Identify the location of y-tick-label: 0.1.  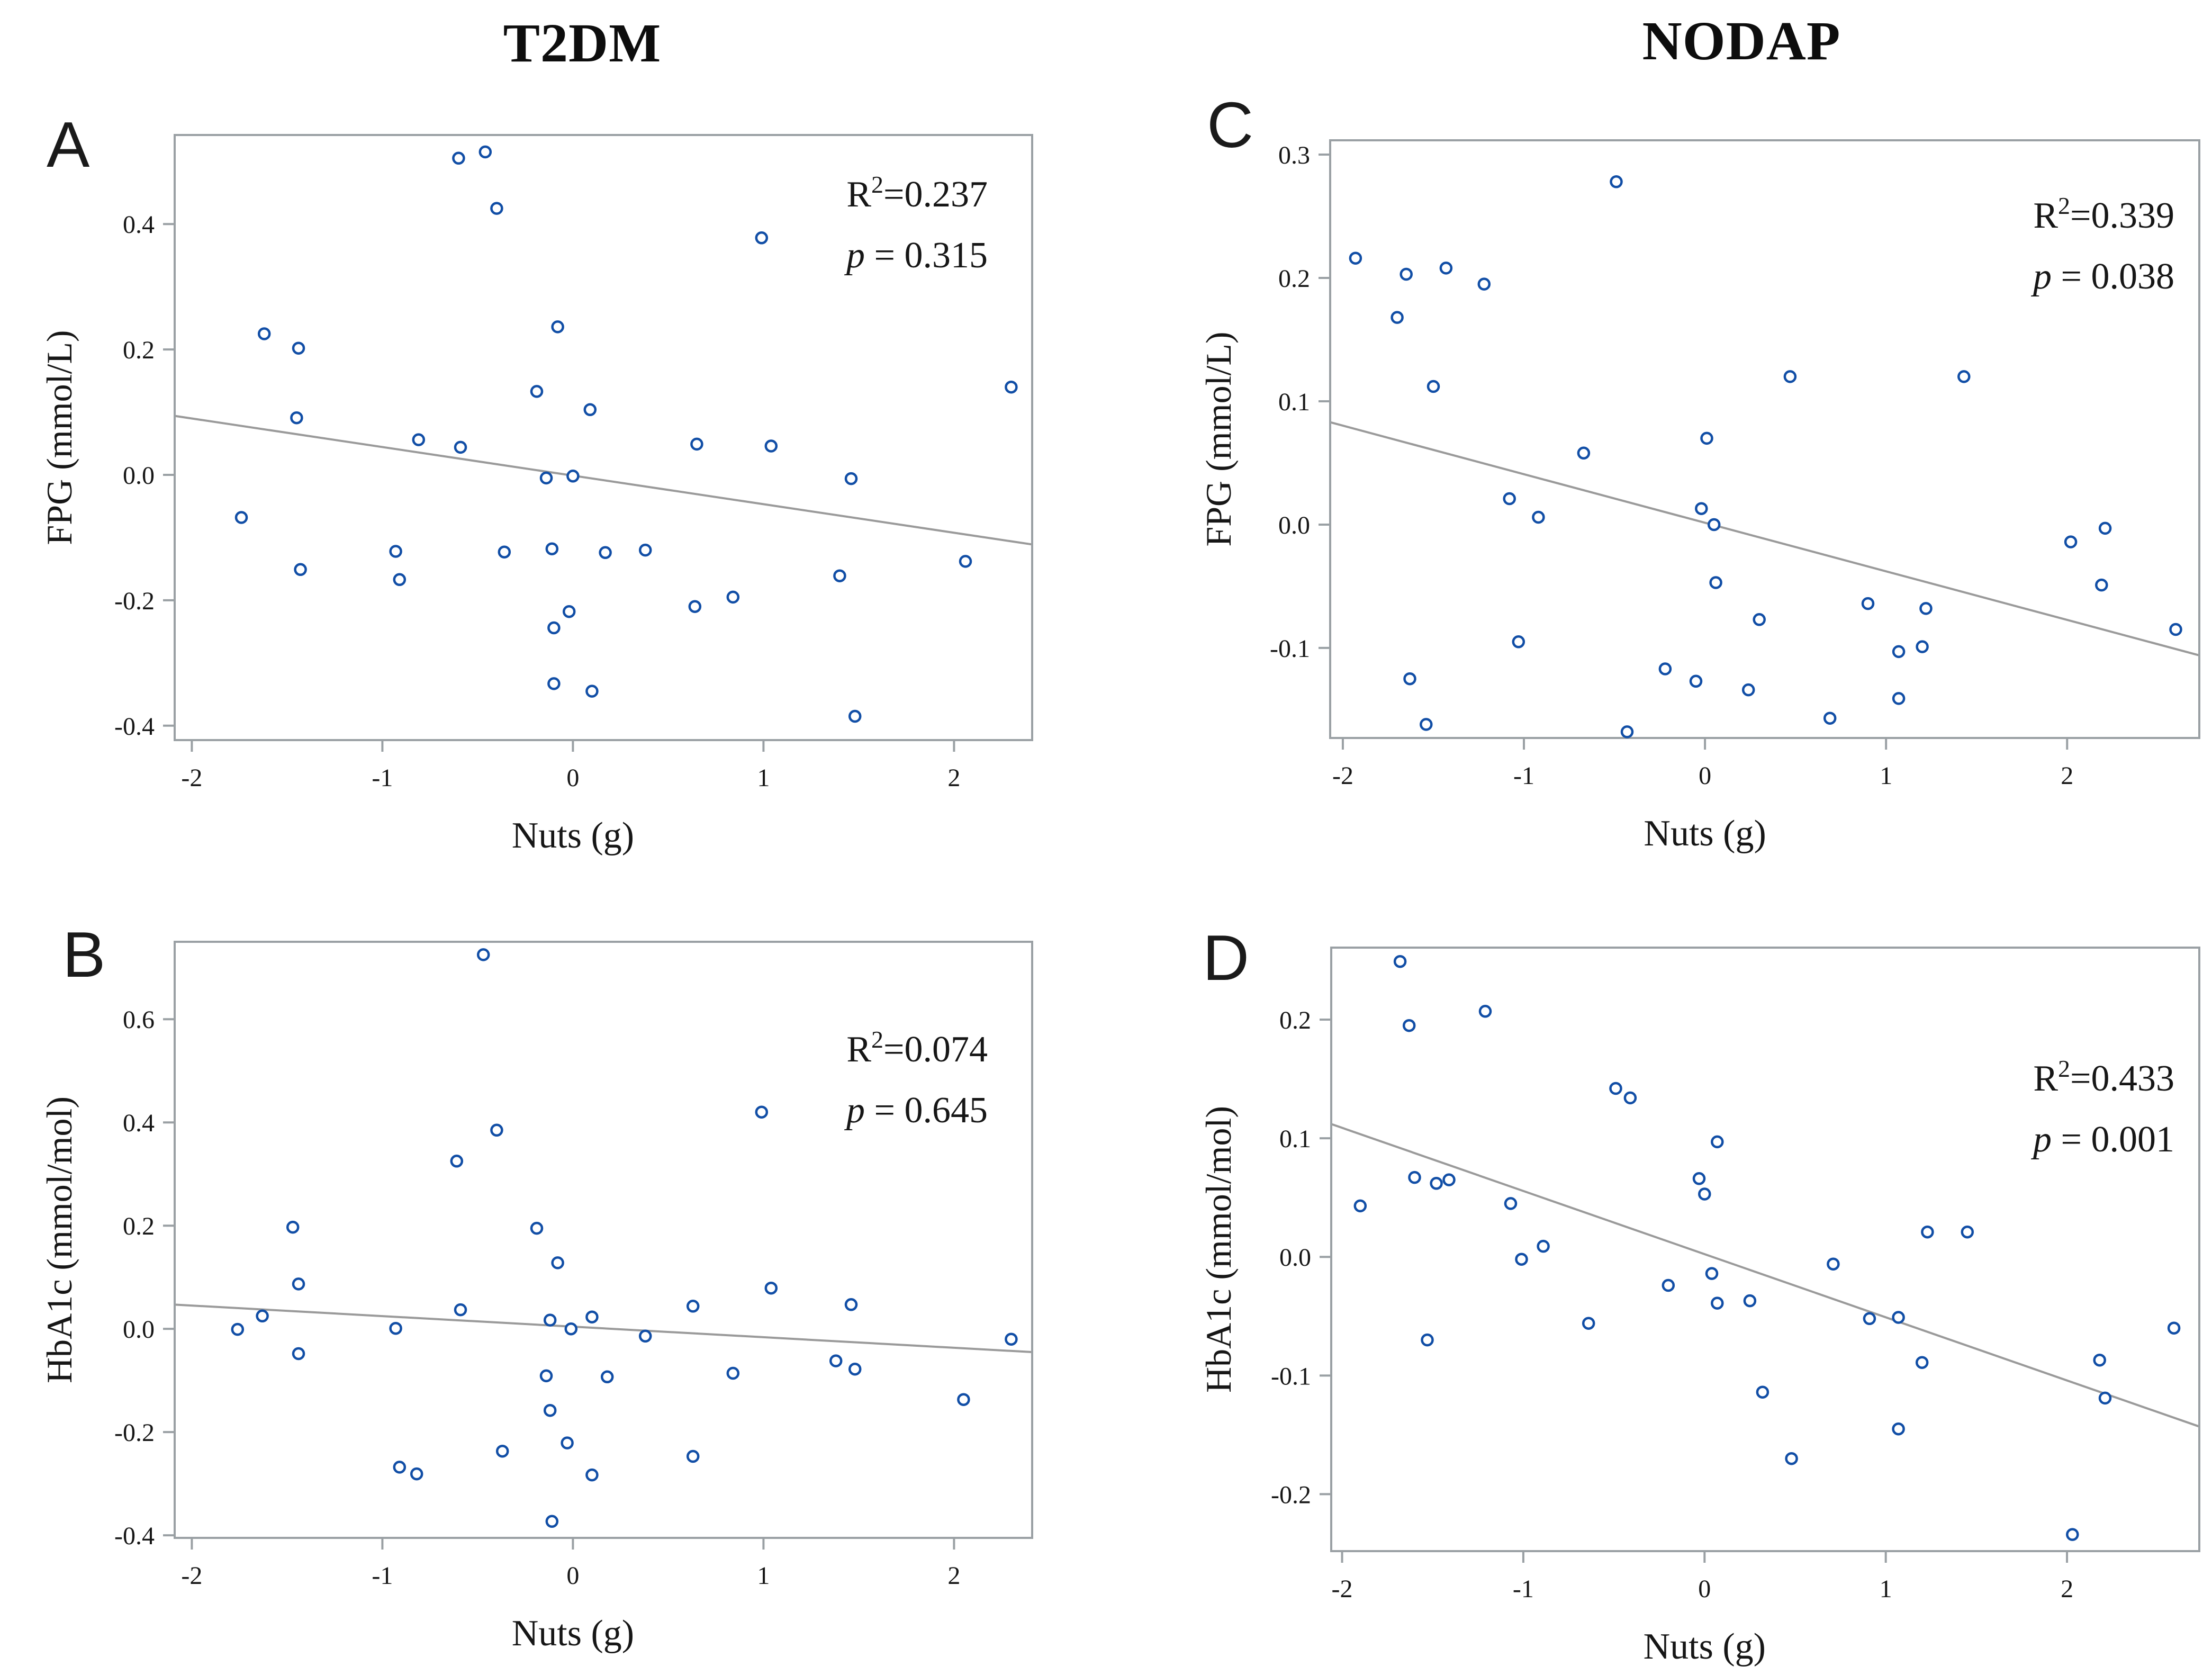
(1294, 402).